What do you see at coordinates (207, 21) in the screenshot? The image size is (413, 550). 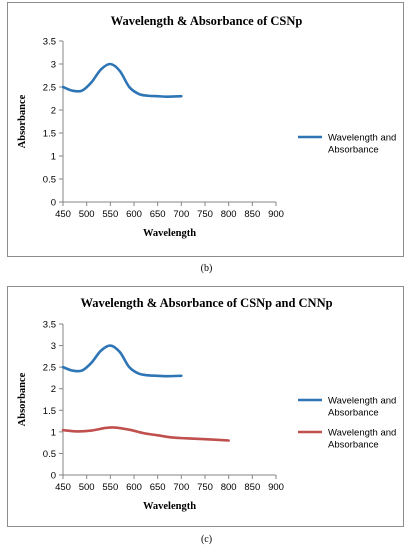 I see `chart-title: Wavelength & Absorbance of CSNp` at bounding box center [207, 21].